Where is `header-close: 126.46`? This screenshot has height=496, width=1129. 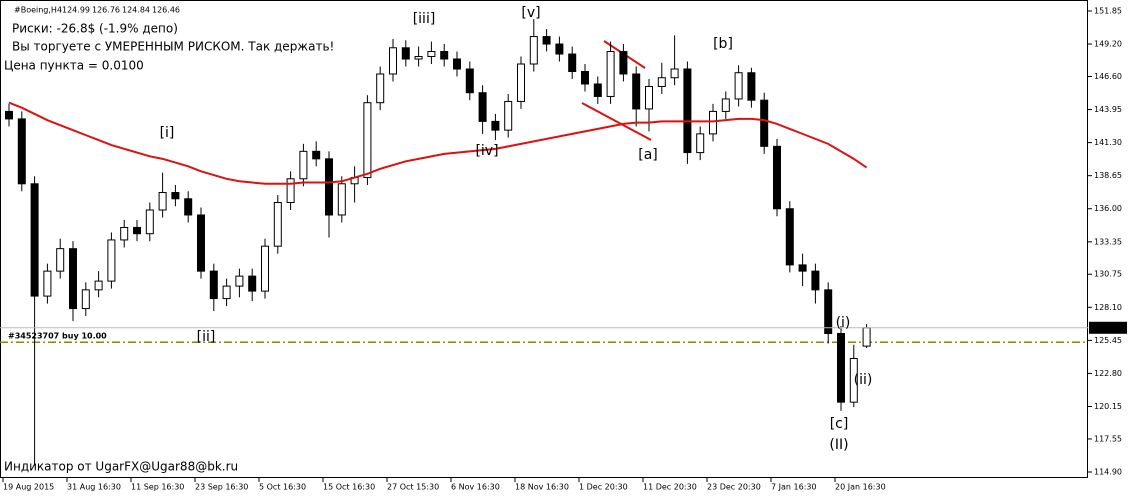
header-close: 126.46 is located at coordinates (166, 10).